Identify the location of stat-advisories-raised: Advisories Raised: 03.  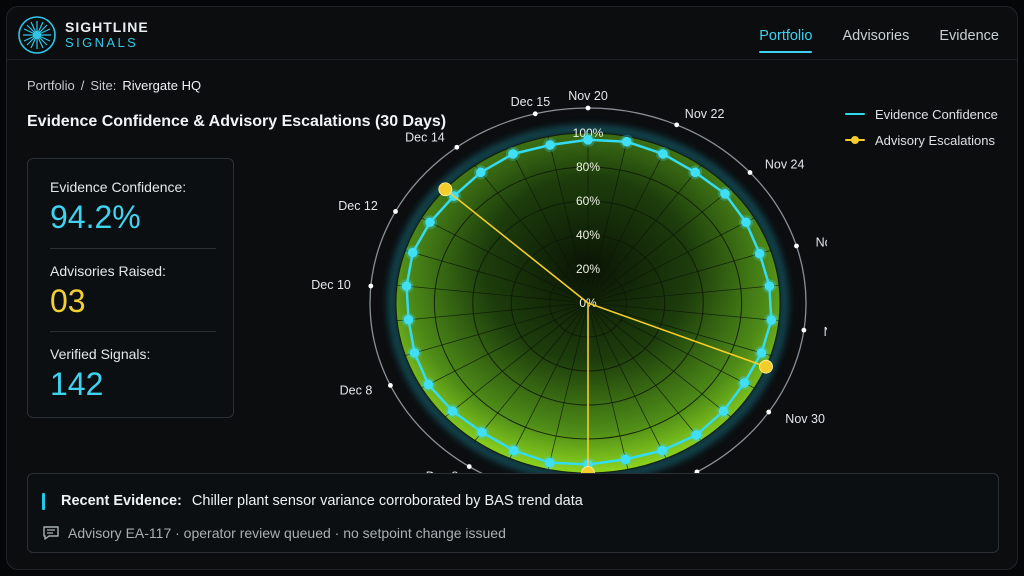
(133, 291).